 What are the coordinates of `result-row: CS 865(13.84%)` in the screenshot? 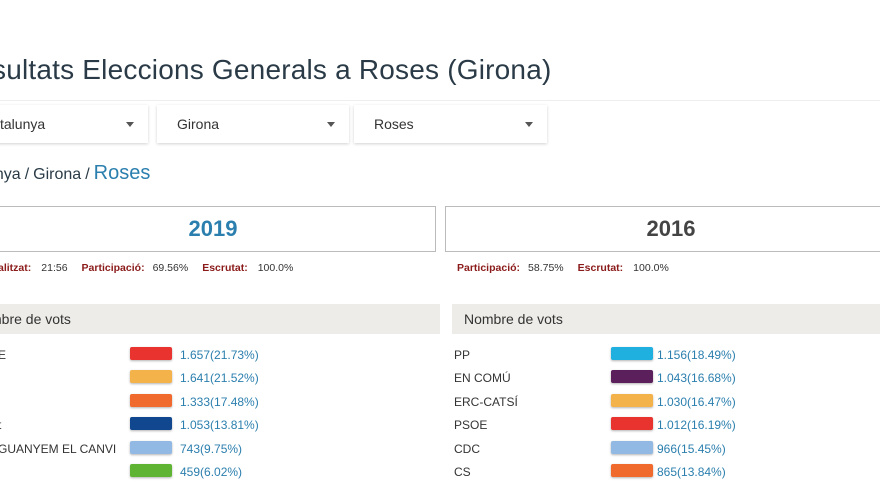 It's located at (664, 472).